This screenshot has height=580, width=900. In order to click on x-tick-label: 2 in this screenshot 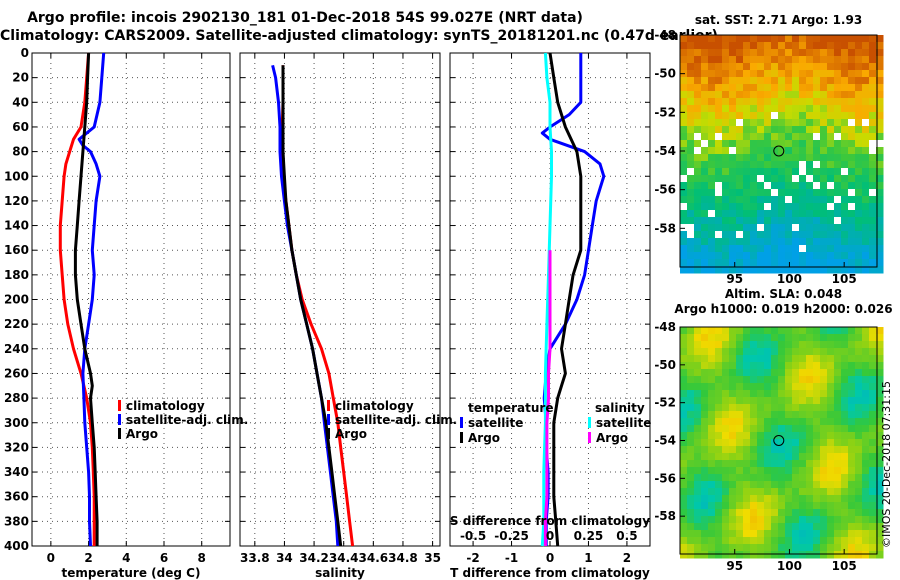, I will do `click(88, 558)`.